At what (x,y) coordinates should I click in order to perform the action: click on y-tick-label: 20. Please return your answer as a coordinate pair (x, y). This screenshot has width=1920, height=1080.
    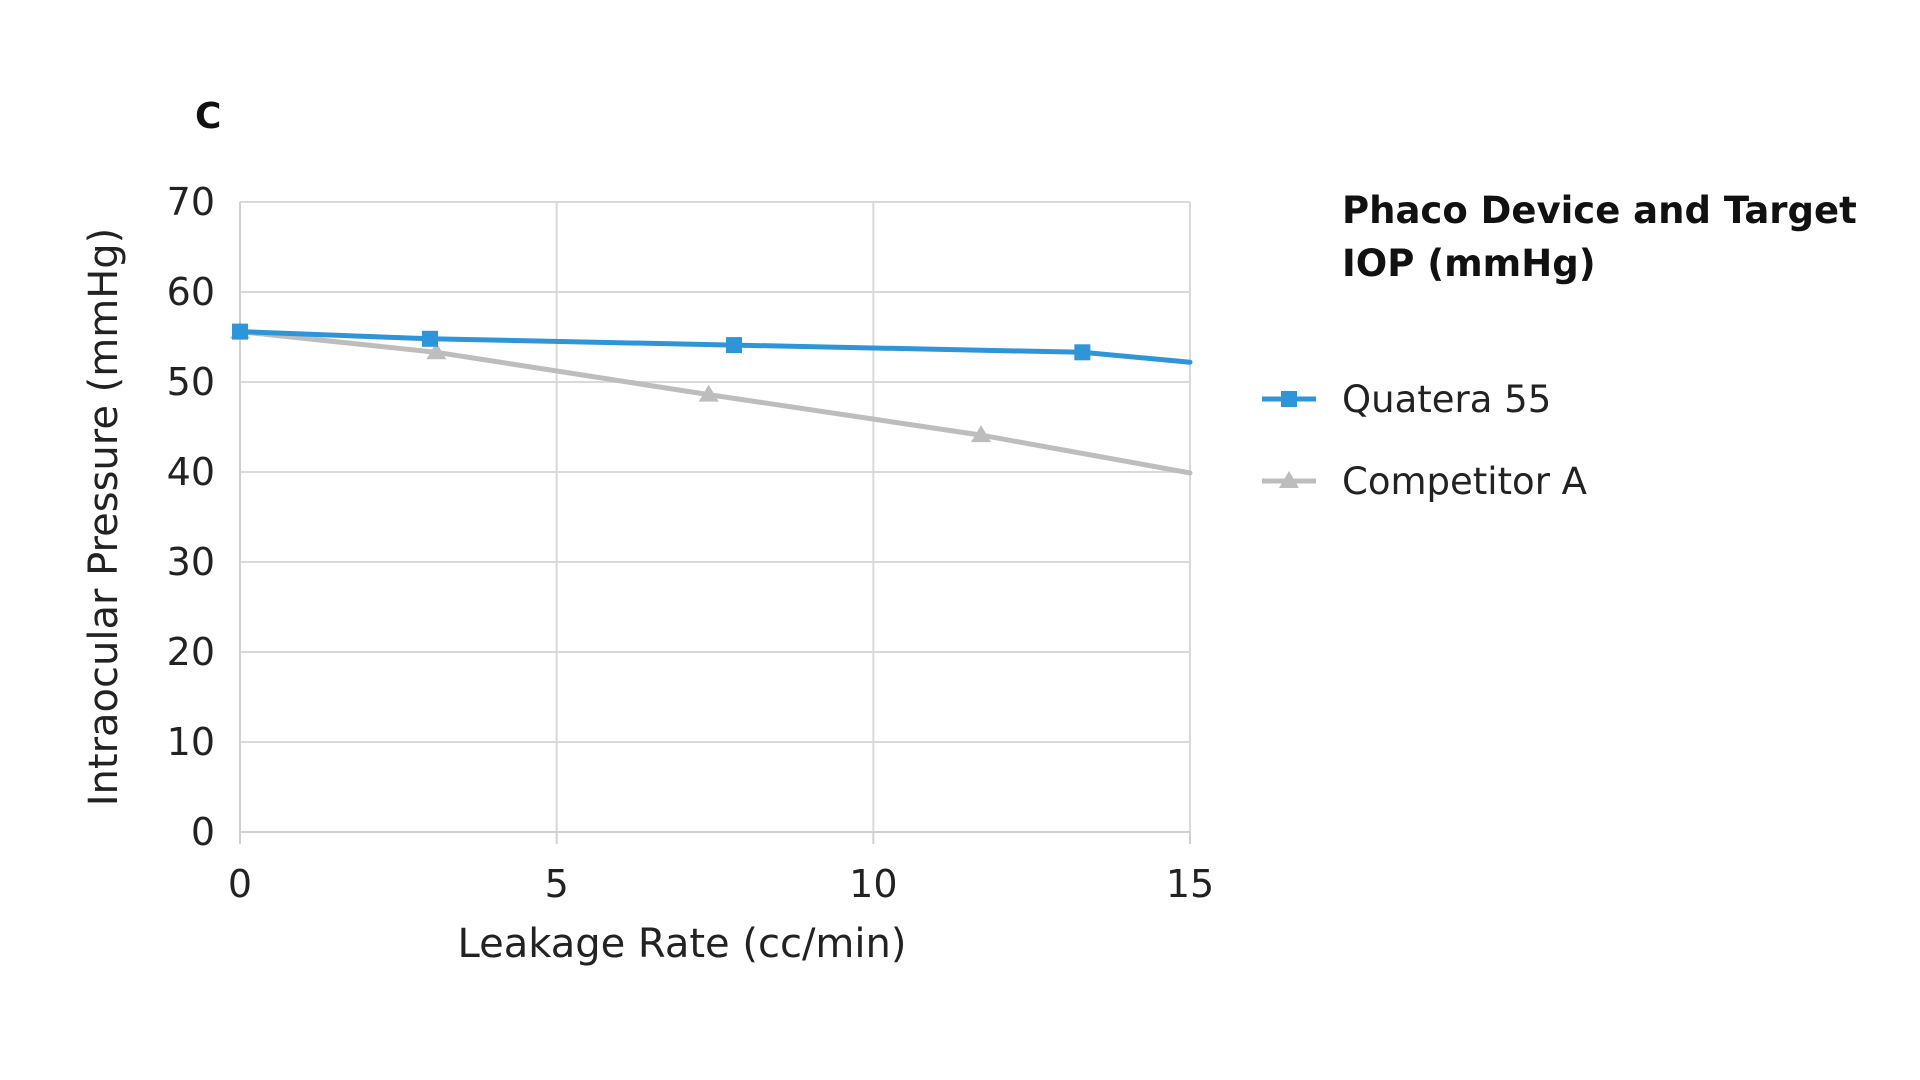
    Looking at the image, I should click on (191, 652).